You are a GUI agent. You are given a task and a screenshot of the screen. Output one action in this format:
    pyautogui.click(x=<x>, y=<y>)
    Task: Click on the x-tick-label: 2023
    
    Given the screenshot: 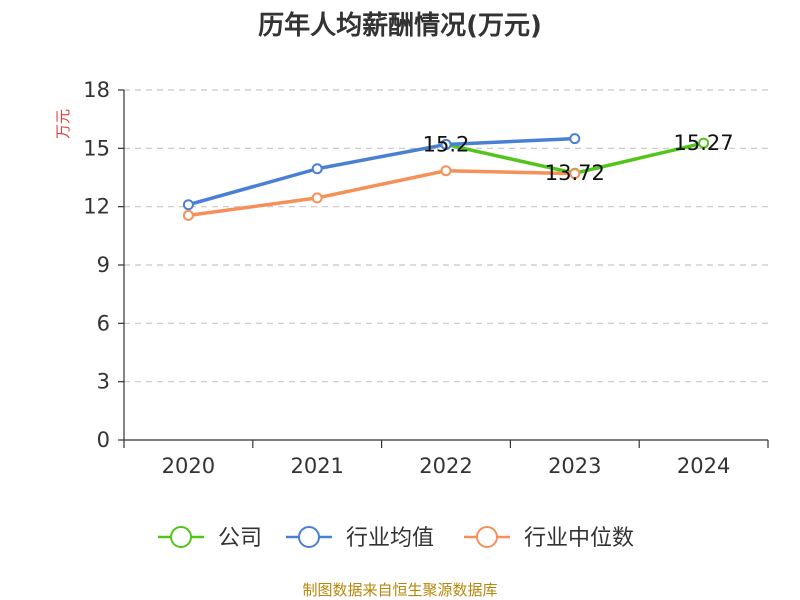 What is the action you would take?
    pyautogui.click(x=574, y=466)
    